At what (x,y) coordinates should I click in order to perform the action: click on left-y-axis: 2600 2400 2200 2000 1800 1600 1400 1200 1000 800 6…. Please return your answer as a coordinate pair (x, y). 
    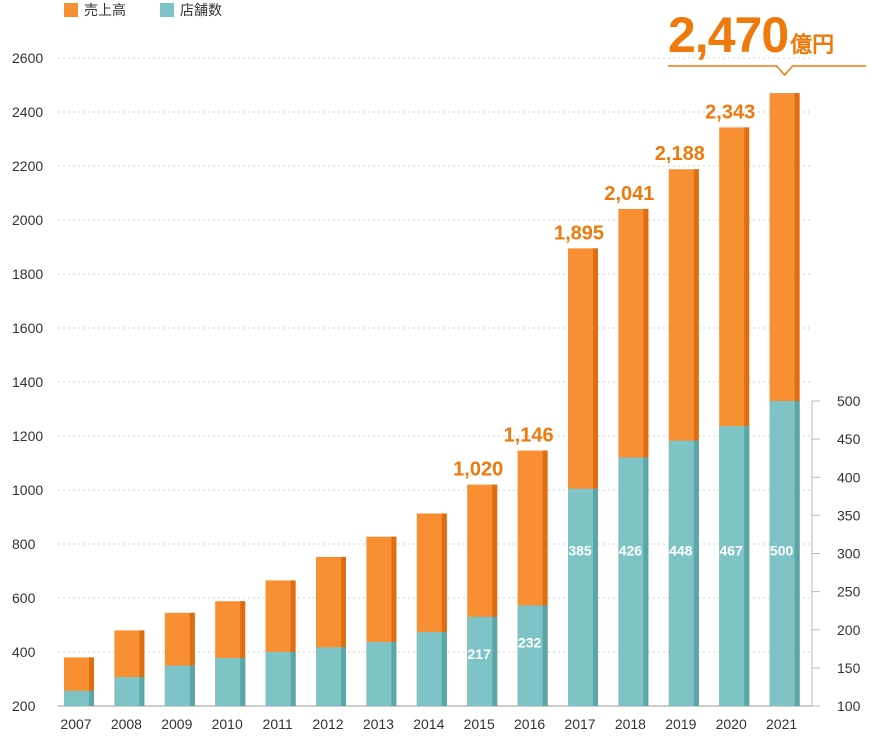
    Looking at the image, I should click on (27, 382).